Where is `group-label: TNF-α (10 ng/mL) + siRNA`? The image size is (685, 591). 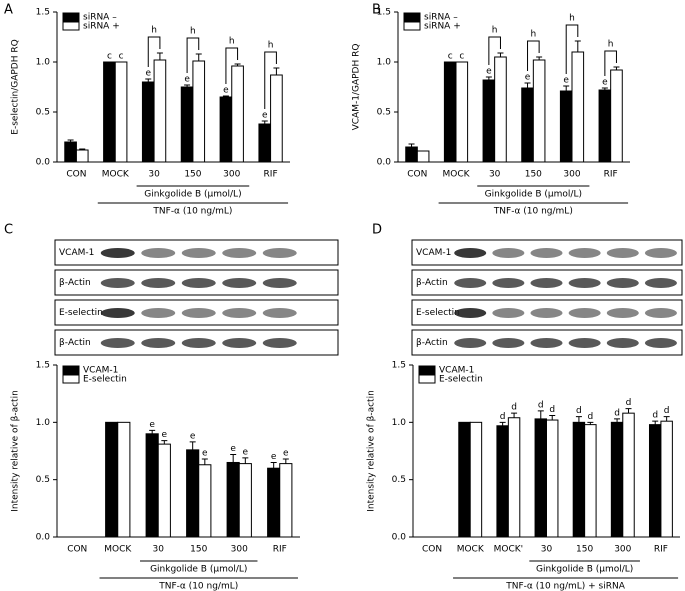
group-label: TNF-α (10 ng/mL) + siRNA is located at coordinates (565, 586).